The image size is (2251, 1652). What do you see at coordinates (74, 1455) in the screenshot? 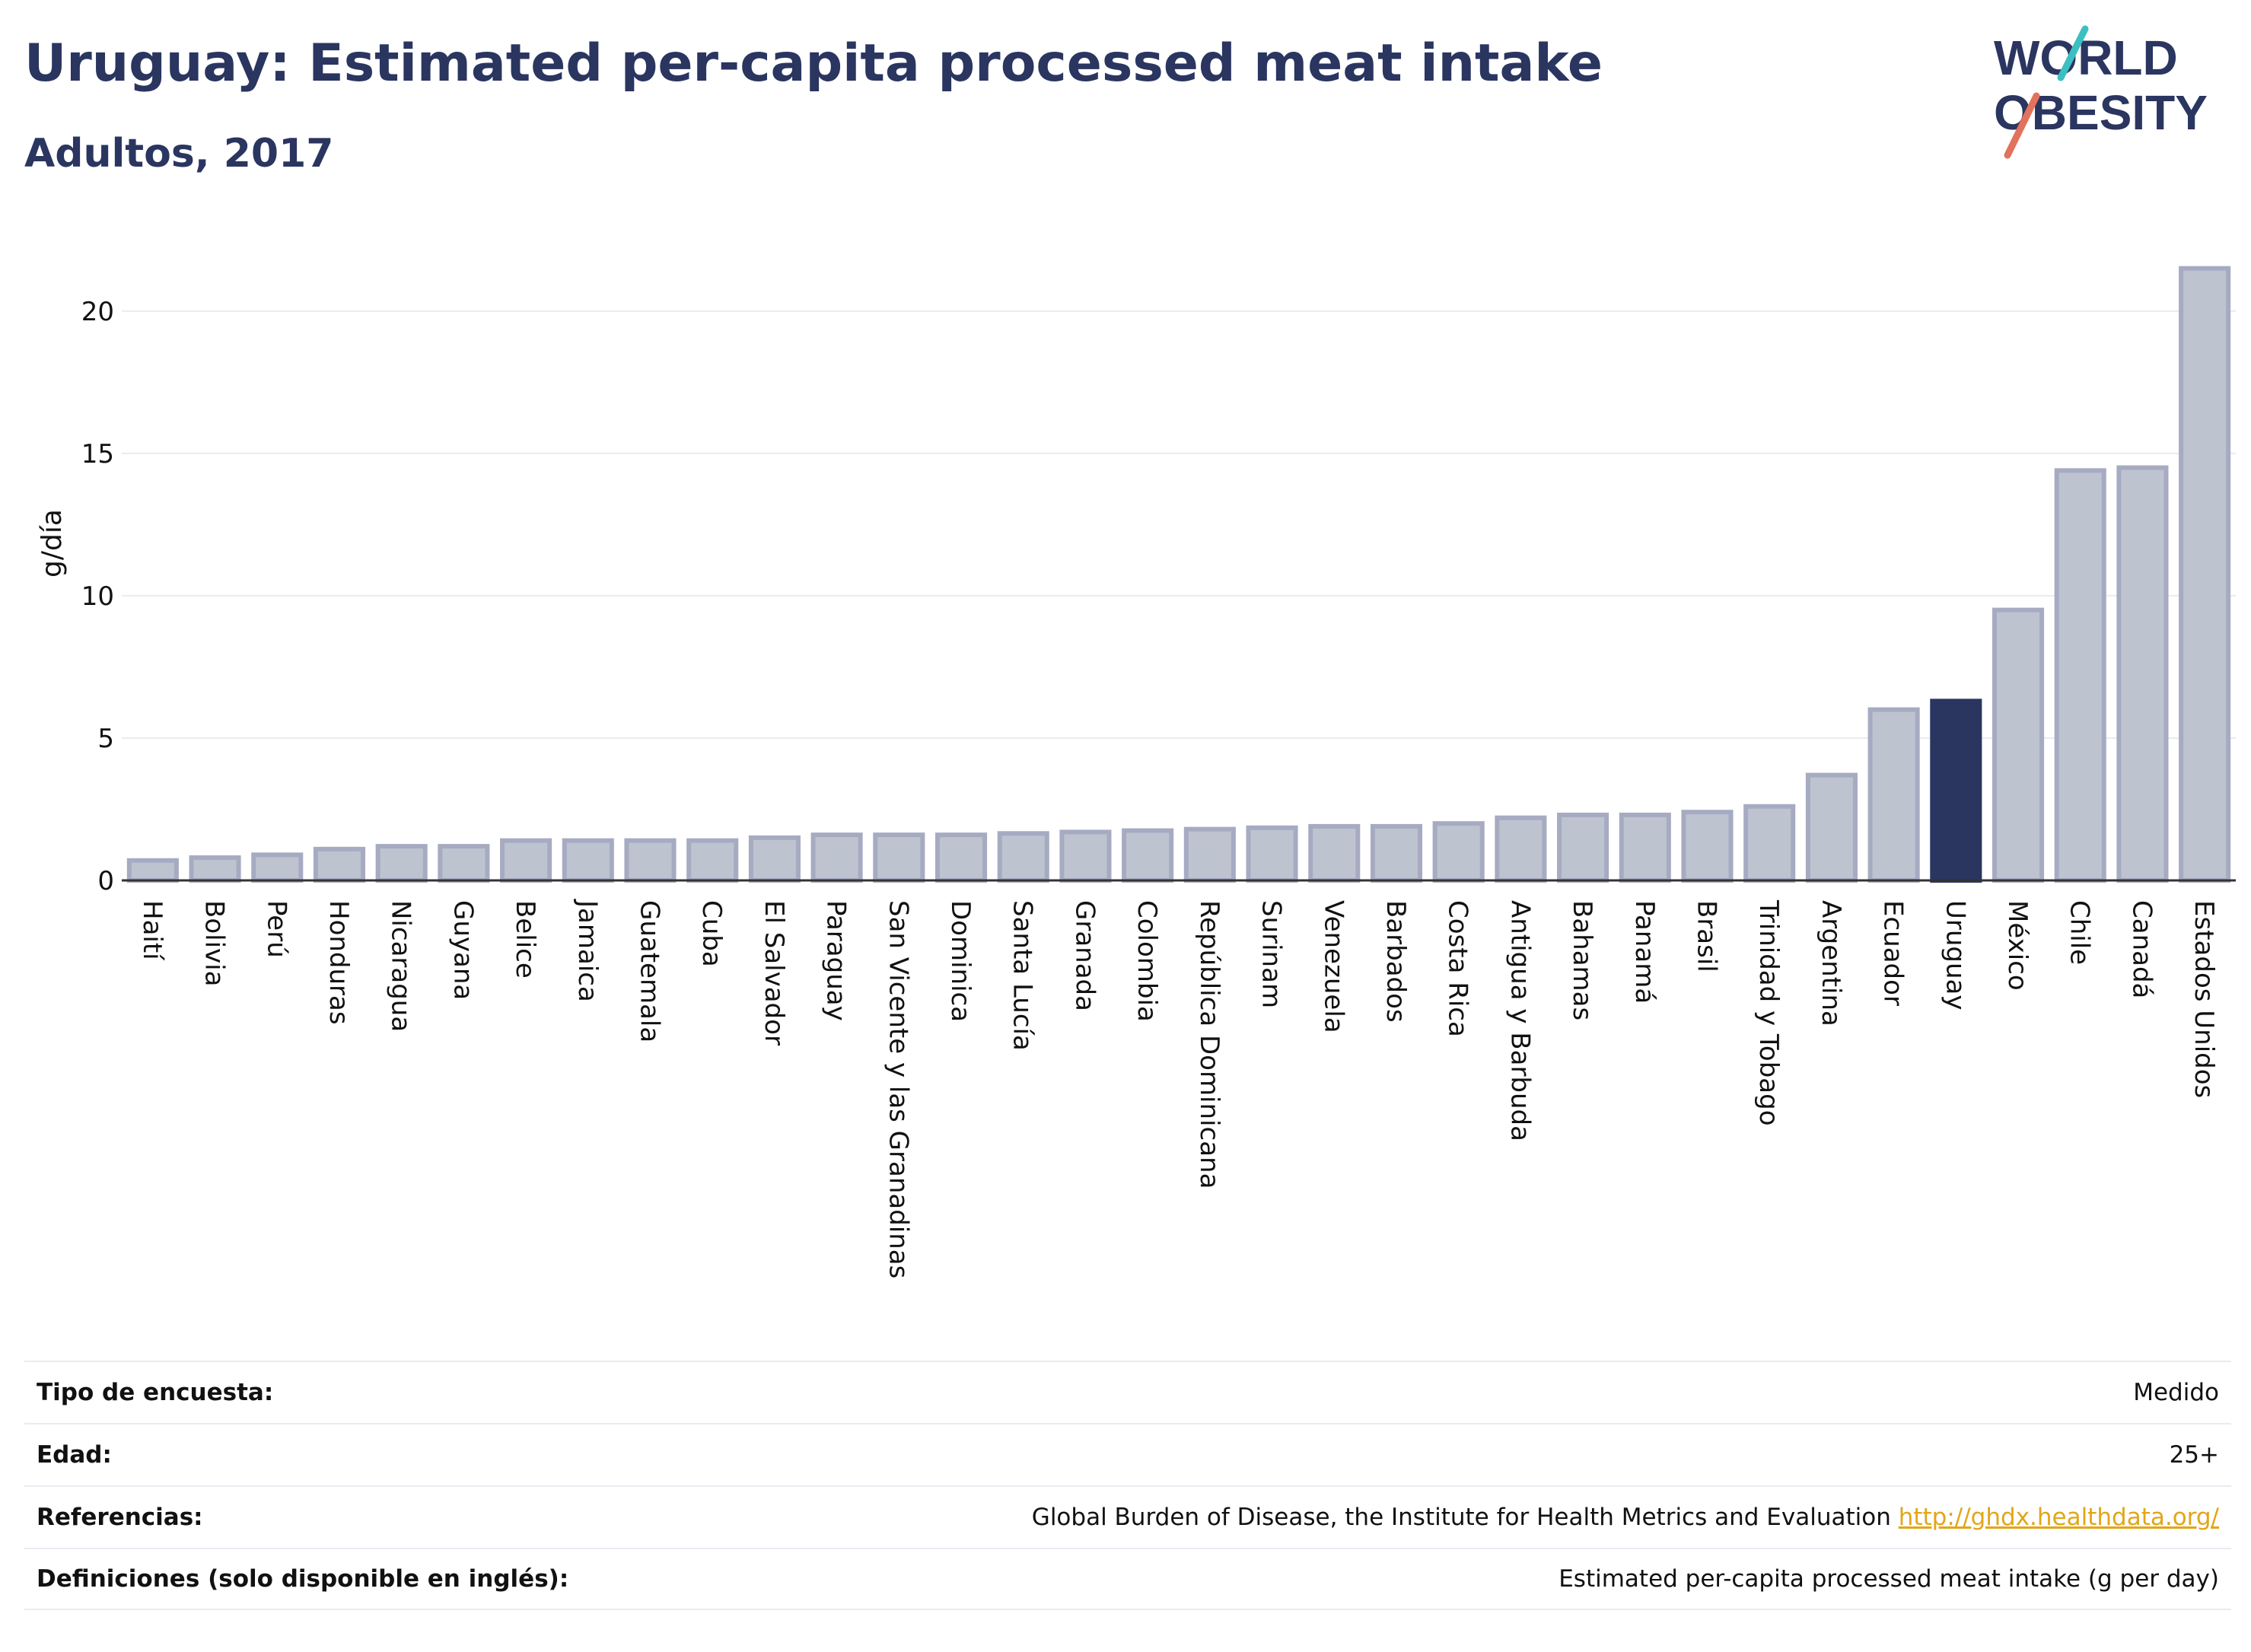
I see `meta-label: Edad:` at bounding box center [74, 1455].